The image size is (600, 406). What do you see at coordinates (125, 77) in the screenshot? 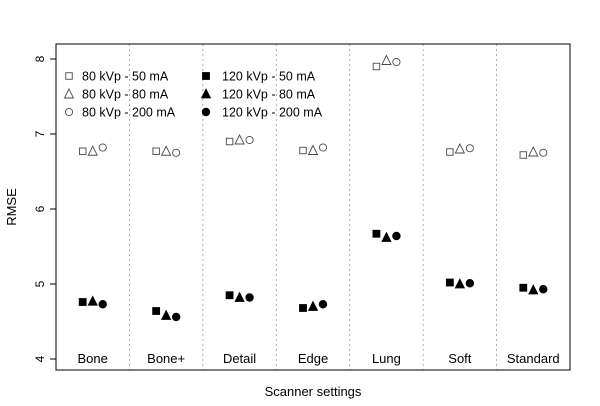
I see `legend-label: 80 kVp - 50 mA` at bounding box center [125, 77].